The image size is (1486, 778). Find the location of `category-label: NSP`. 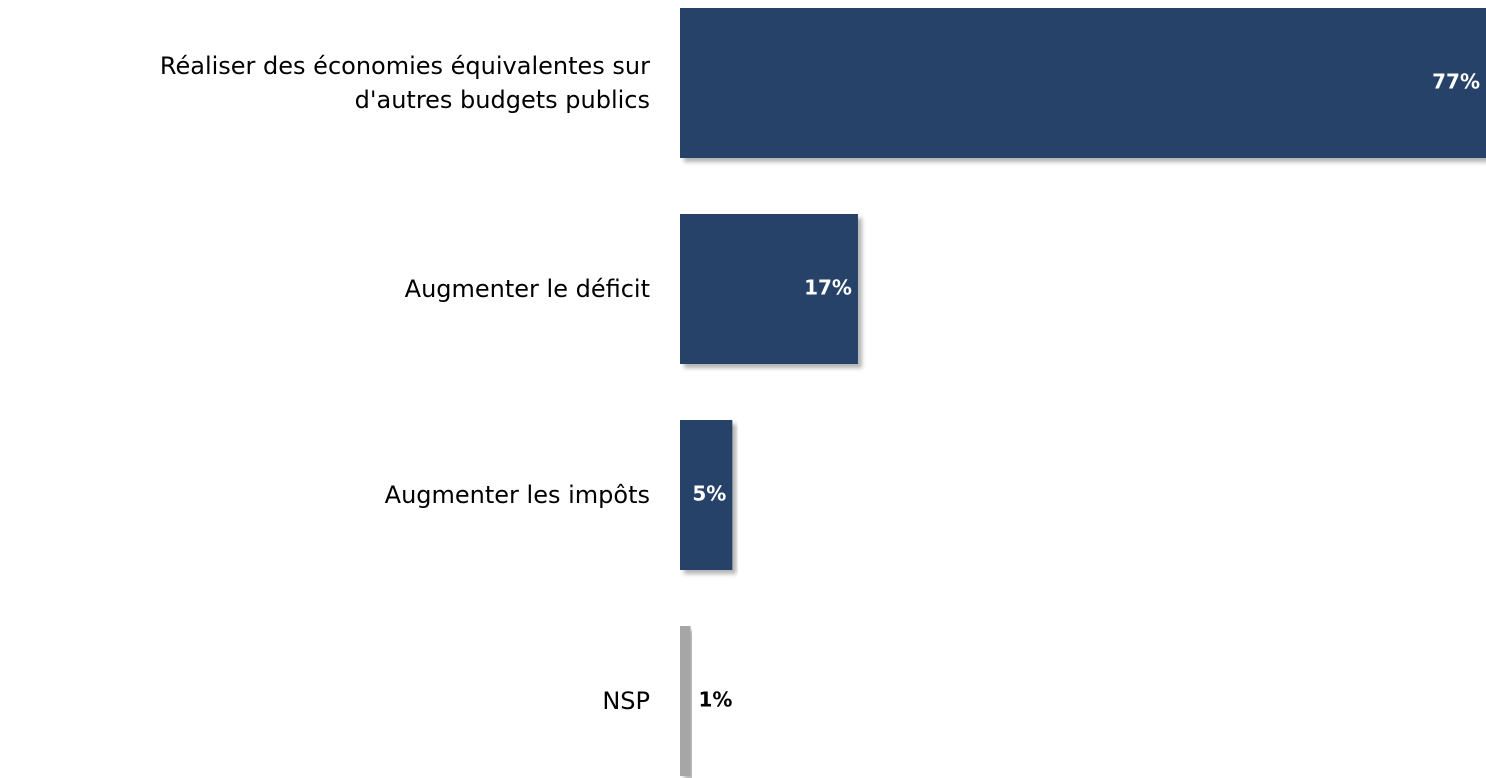

category-label: NSP is located at coordinates (626, 701).